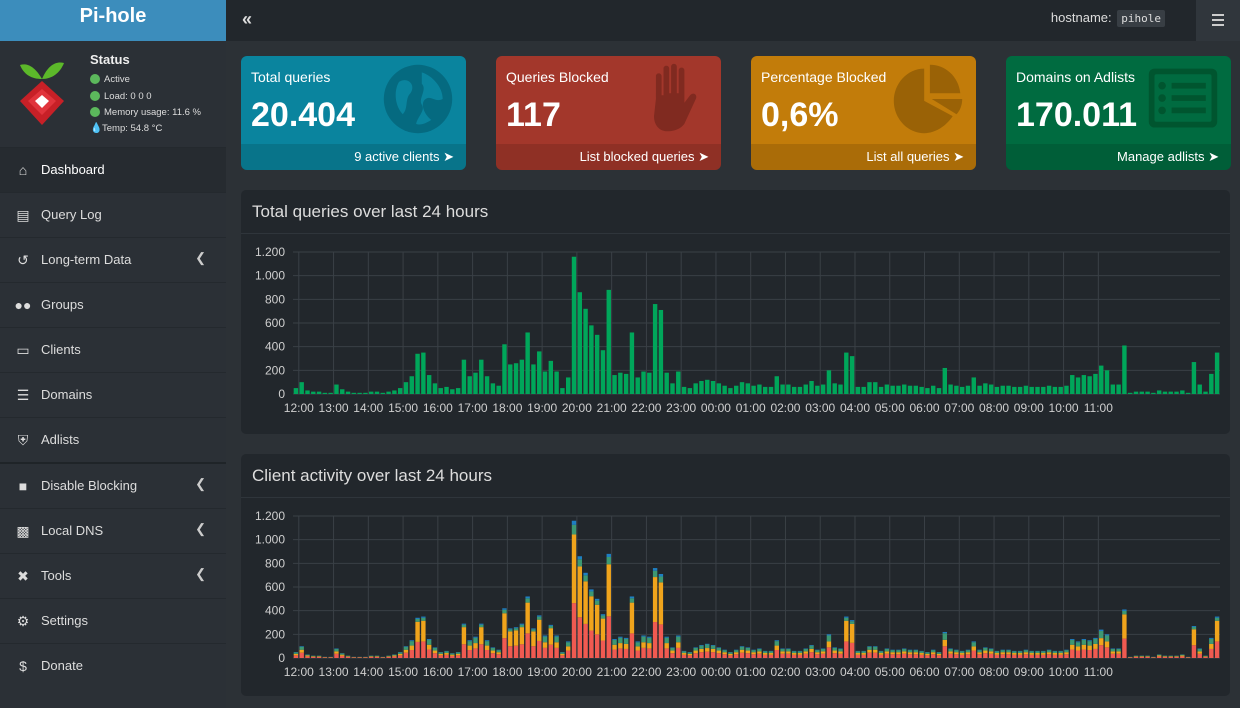  What do you see at coordinates (353, 157) in the screenshot?
I see `active-clients-link: 9 active clients ➤` at bounding box center [353, 157].